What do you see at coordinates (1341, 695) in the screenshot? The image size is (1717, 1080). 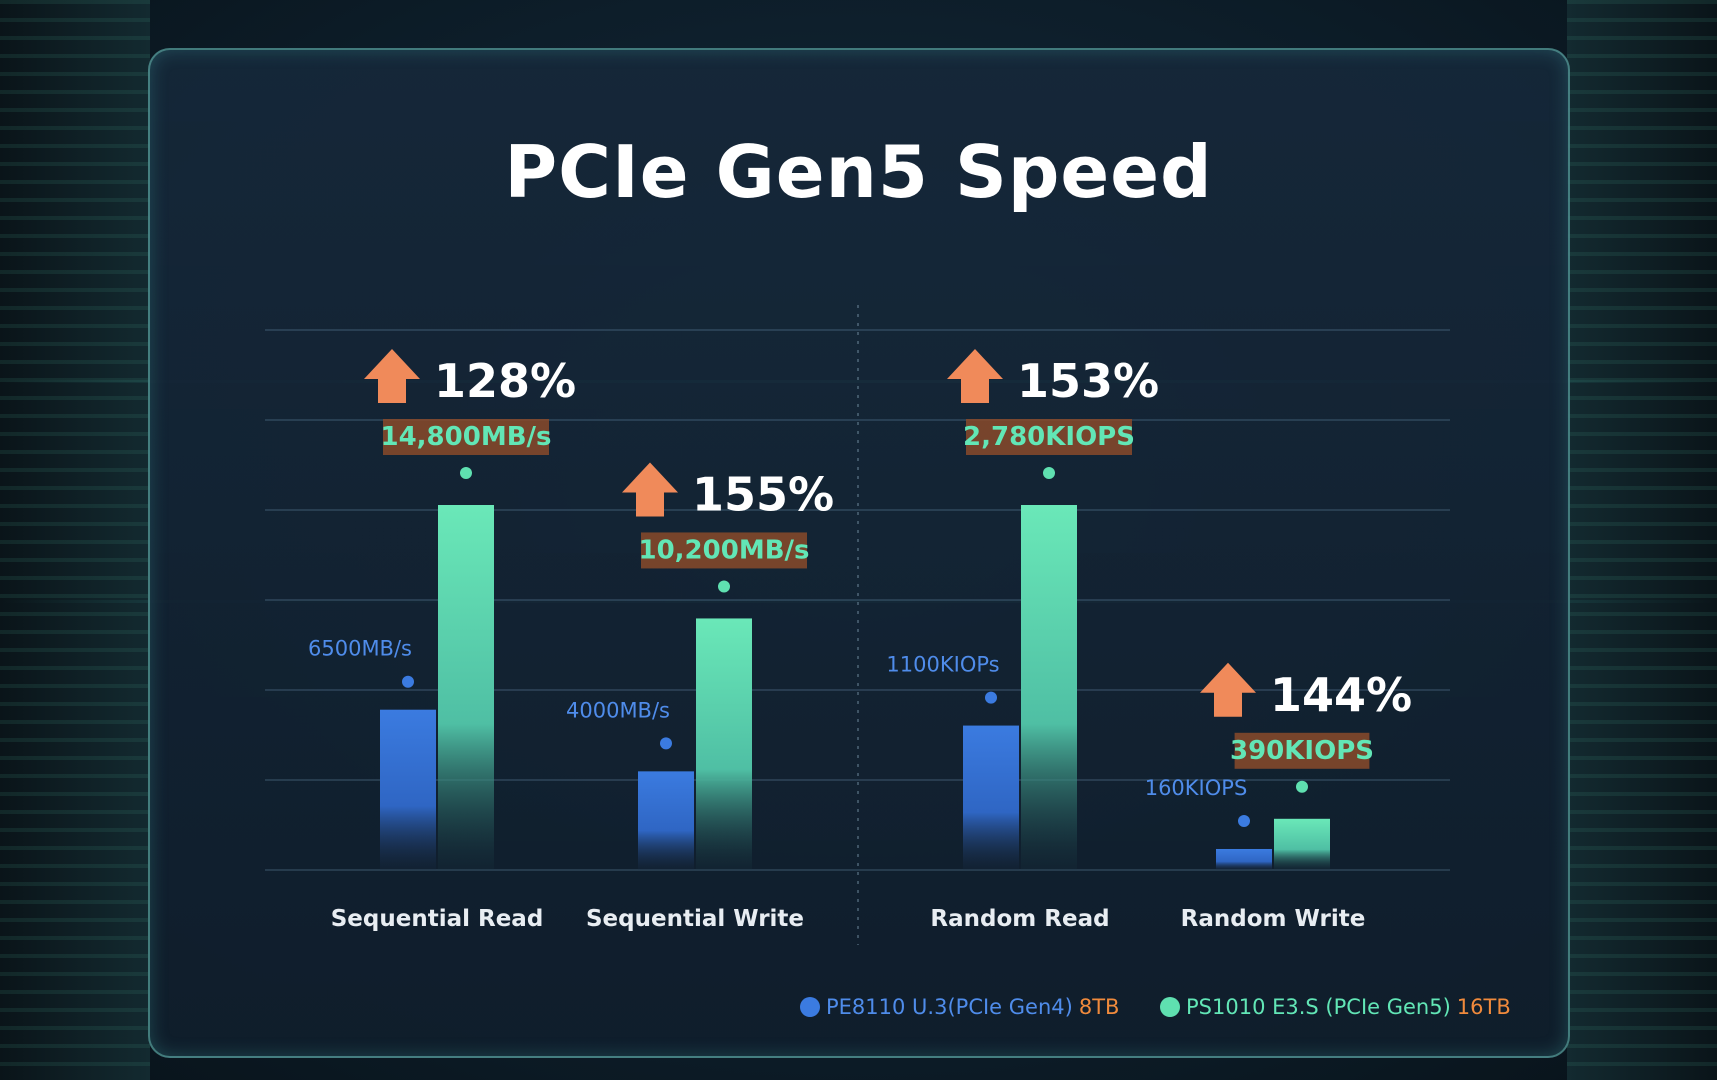 I see `improvement-label: 144%` at bounding box center [1341, 695].